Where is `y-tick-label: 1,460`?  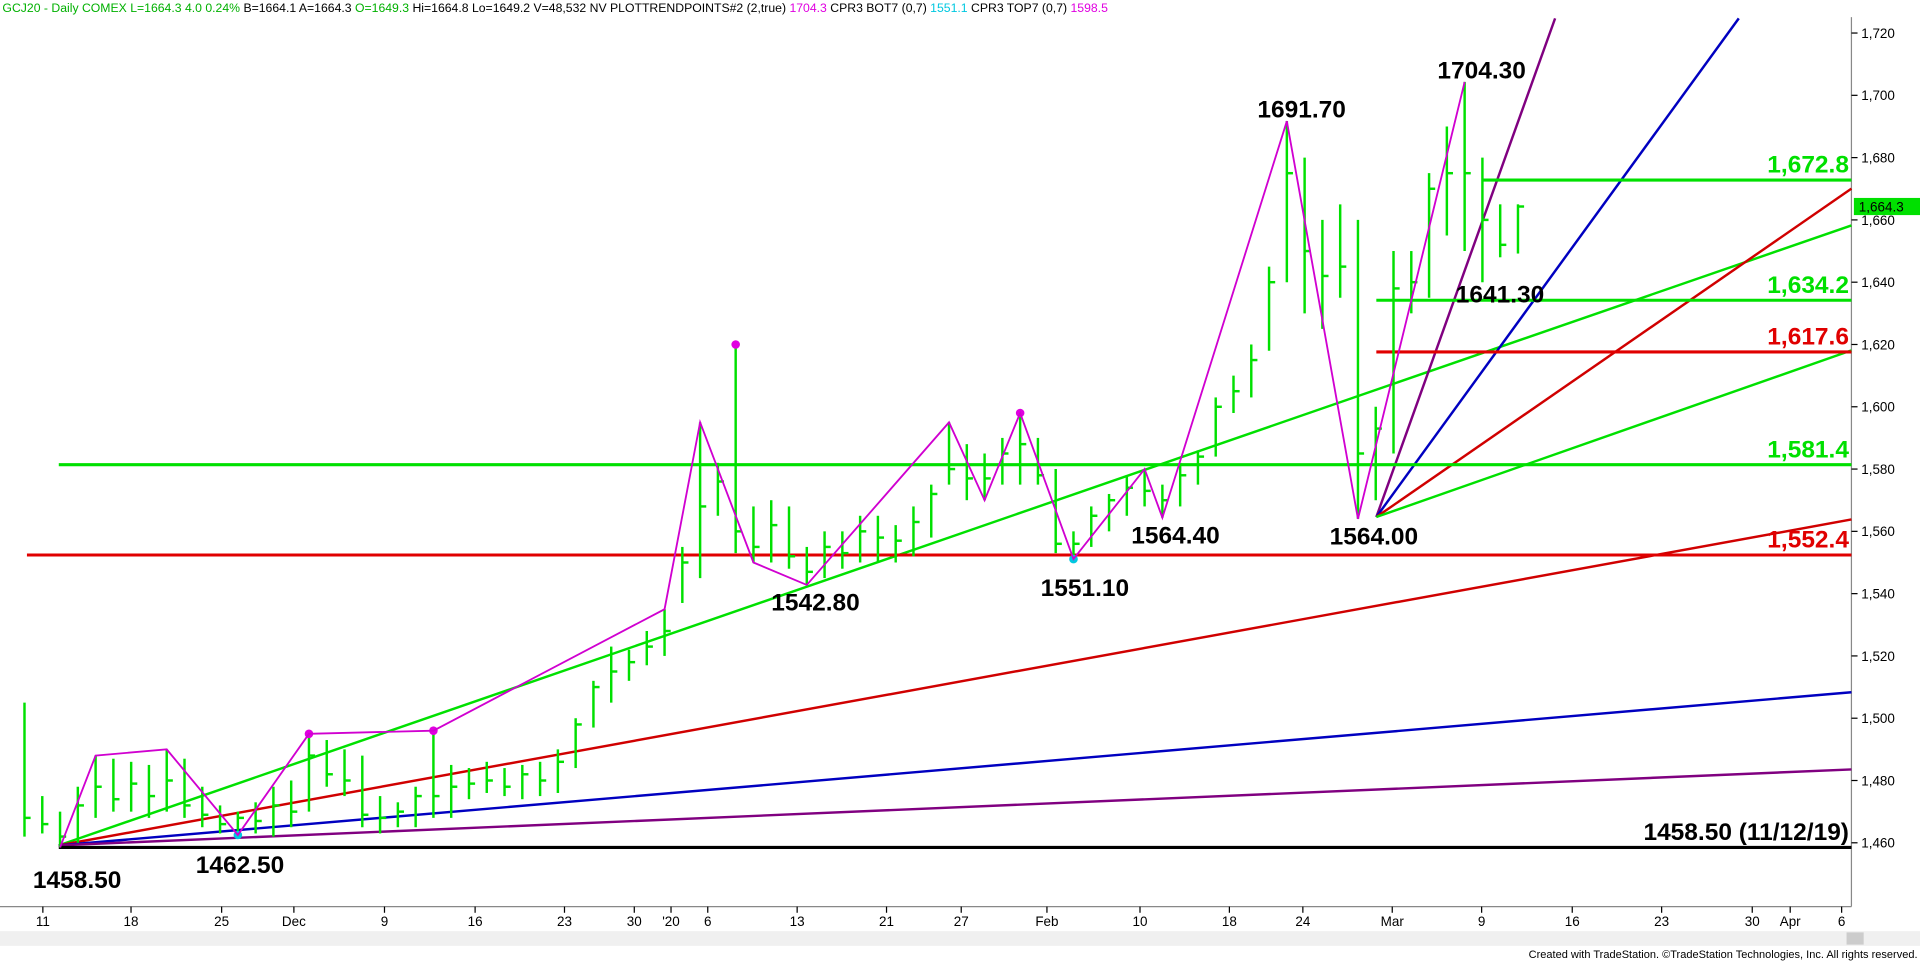 y-tick-label: 1,460 is located at coordinates (1878, 843).